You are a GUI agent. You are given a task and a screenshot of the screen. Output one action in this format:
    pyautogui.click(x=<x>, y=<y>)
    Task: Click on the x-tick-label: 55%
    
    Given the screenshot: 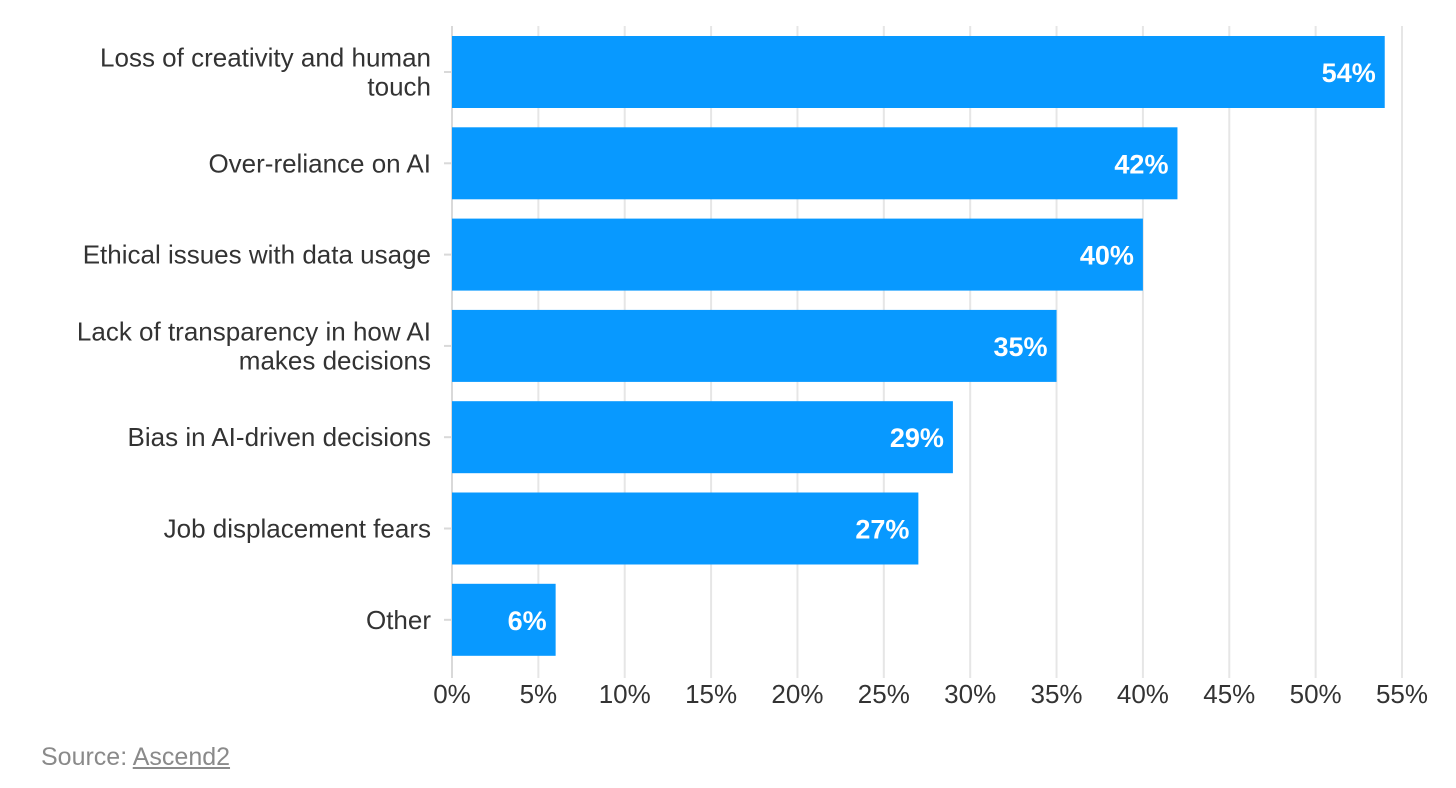 What is the action you would take?
    pyautogui.click(x=1402, y=694)
    